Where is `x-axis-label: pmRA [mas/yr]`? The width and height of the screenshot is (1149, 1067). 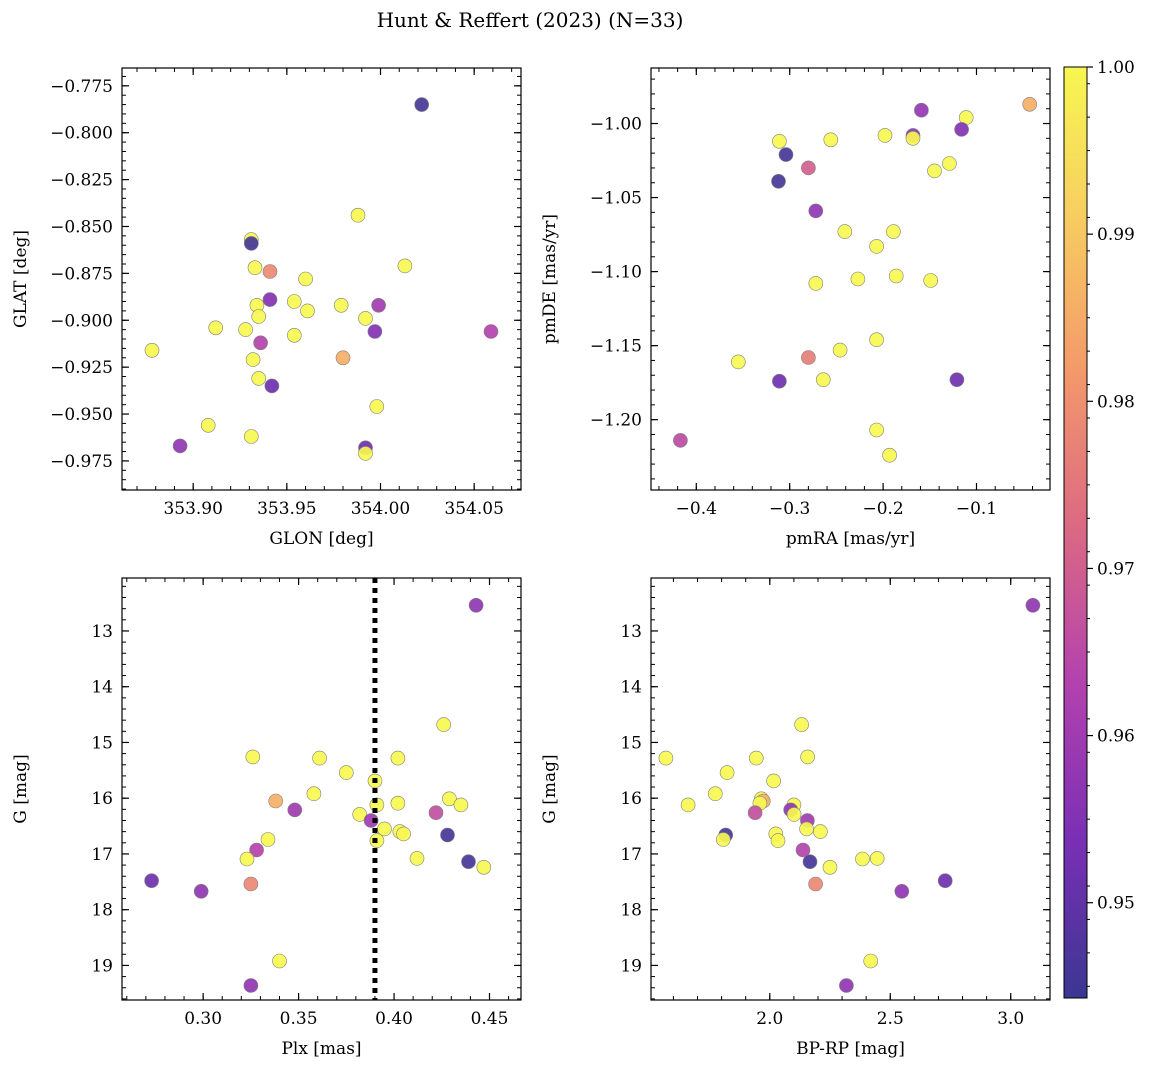 x-axis-label: pmRA [mas/yr] is located at coordinates (850, 539).